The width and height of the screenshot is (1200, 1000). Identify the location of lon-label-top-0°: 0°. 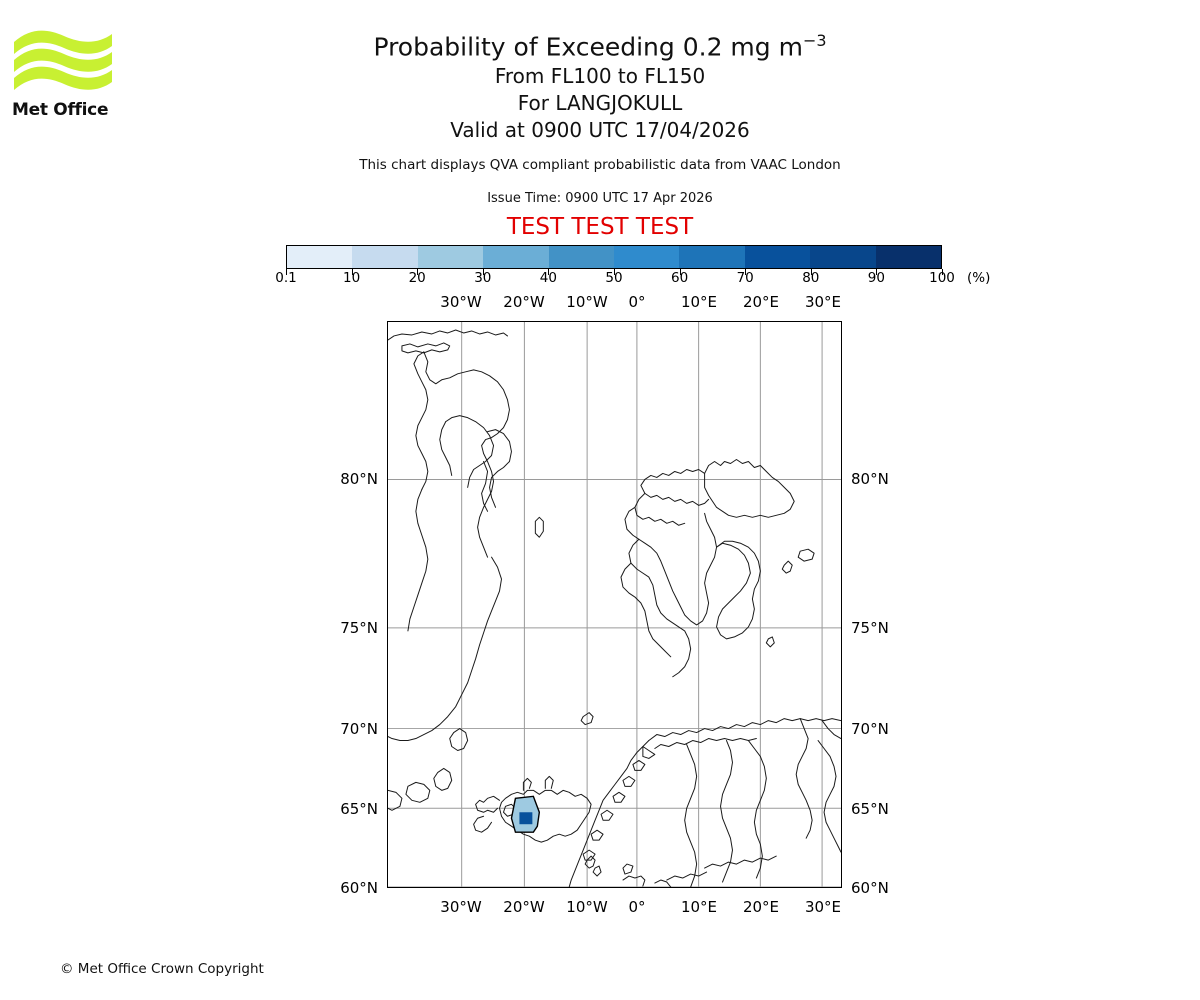
(637, 302).